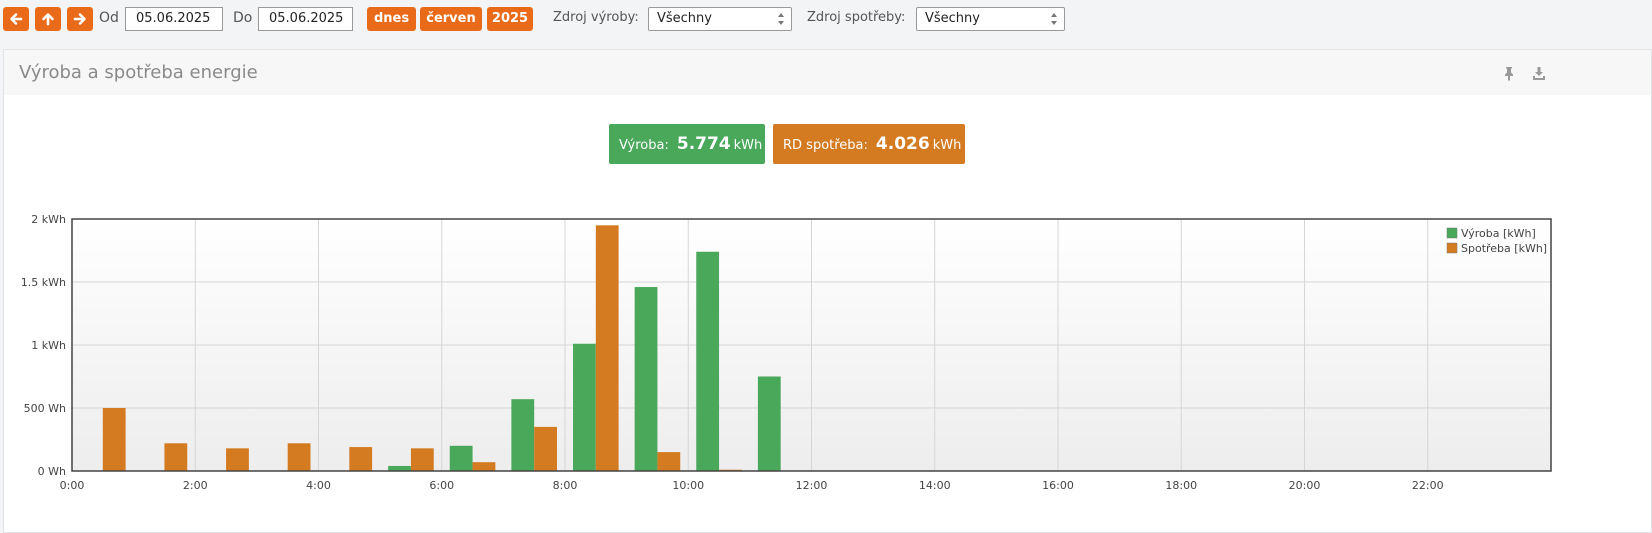 The width and height of the screenshot is (1652, 533). I want to click on y-tick-label: 1.5 kWh, so click(43, 282).